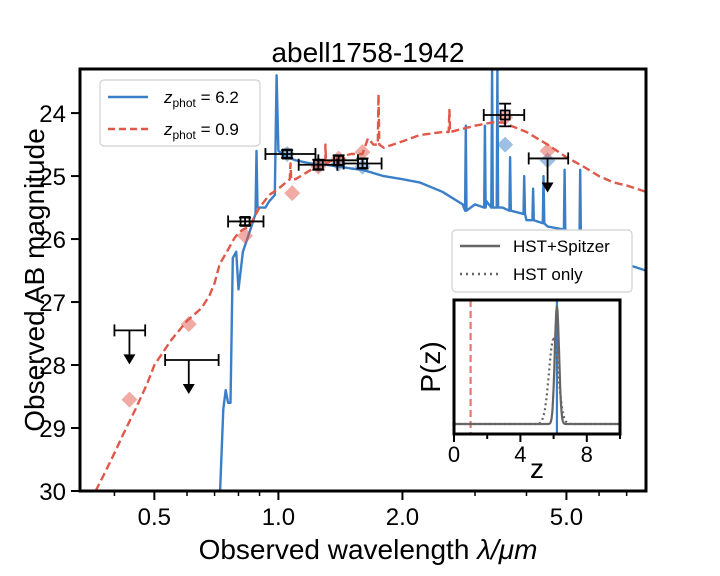 This screenshot has width=720, height=576. I want to click on inset-plot-area, so click(537, 367).